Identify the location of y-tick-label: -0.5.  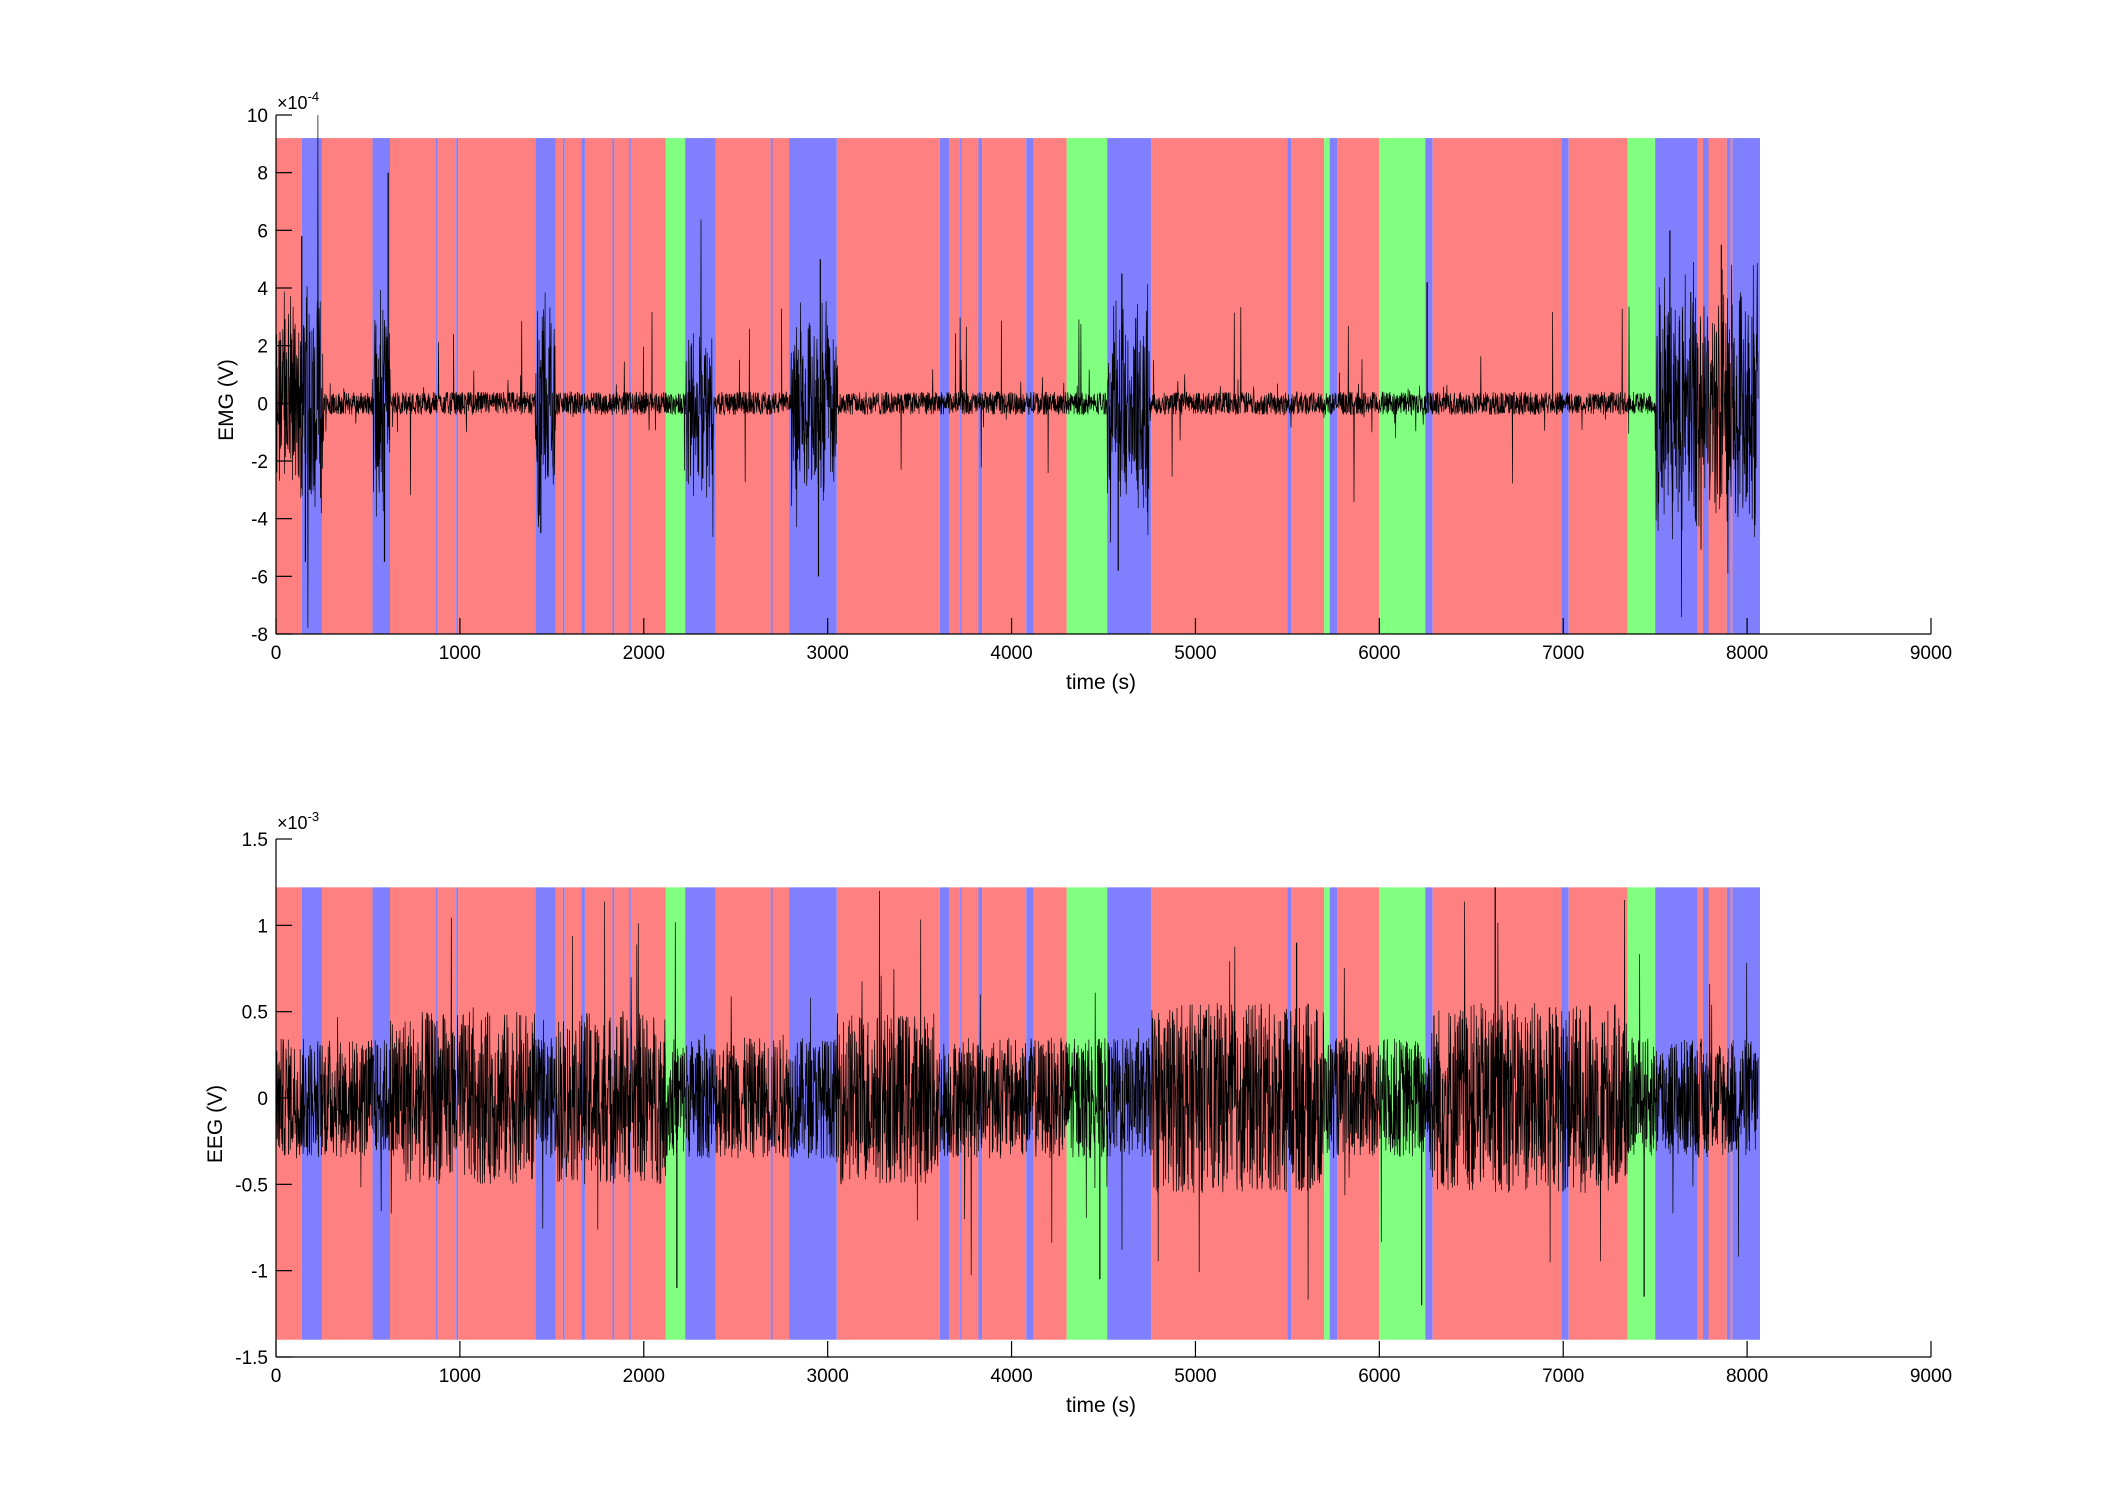
(251, 1185).